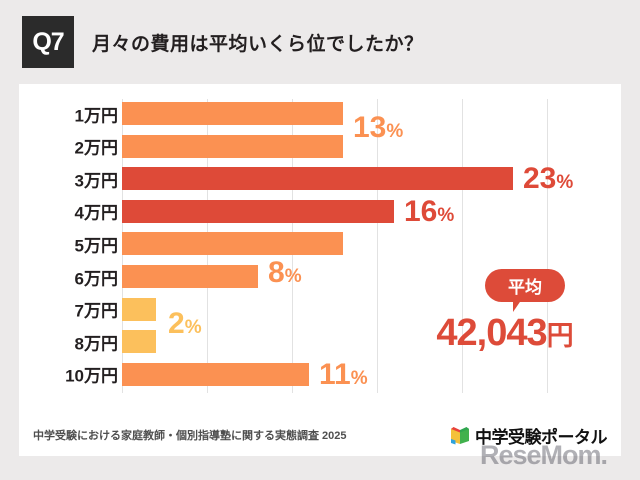 This screenshot has height=480, width=640. Describe the element at coordinates (370, 127) in the screenshot. I see `bar-value-number: 13` at that location.